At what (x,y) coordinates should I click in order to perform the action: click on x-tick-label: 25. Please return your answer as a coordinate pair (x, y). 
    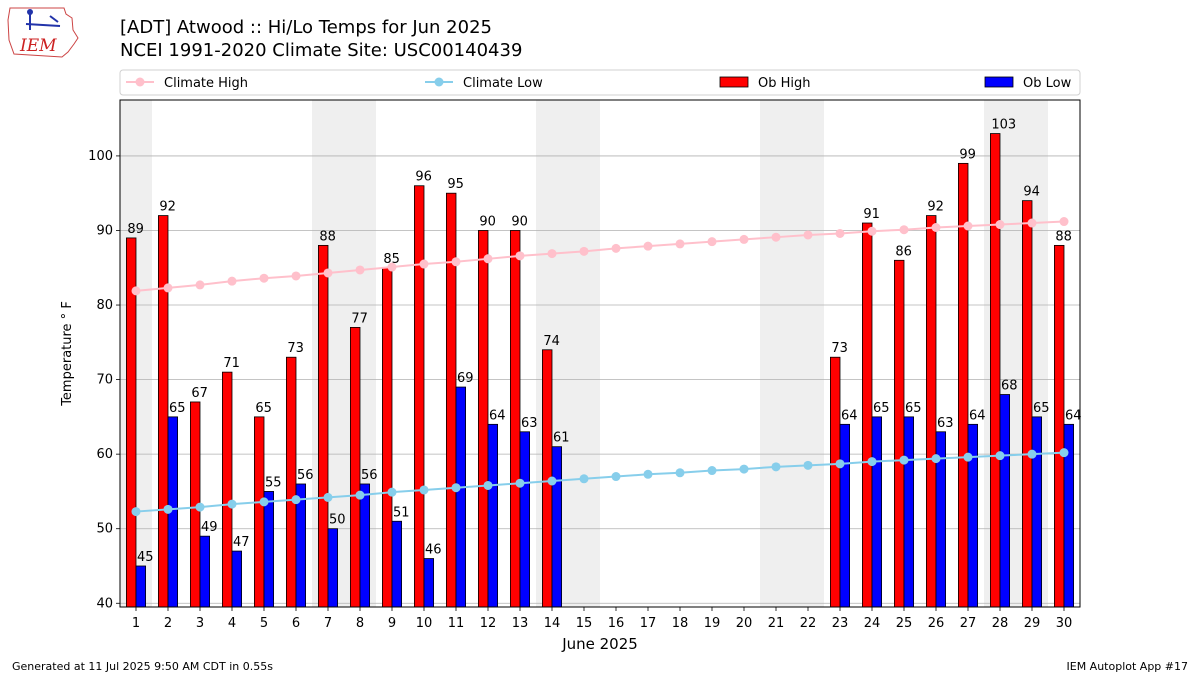
    Looking at the image, I should click on (904, 623).